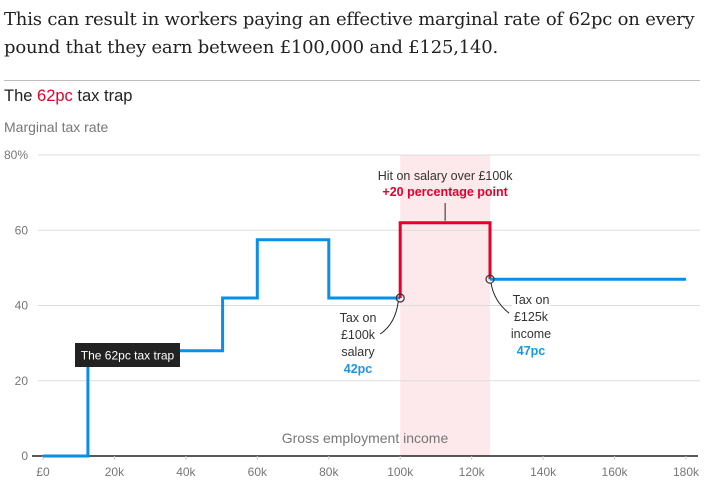  What do you see at coordinates (352, 80) in the screenshot?
I see `divider` at bounding box center [352, 80].